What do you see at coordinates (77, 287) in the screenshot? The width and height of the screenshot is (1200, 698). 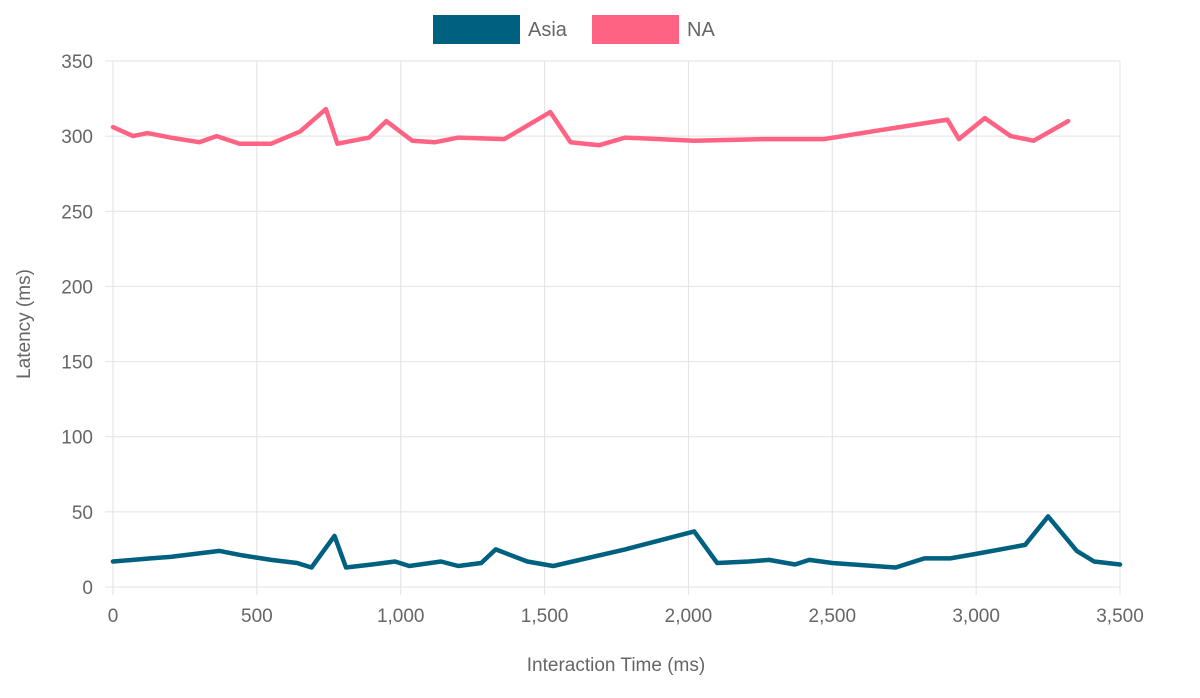 I see `y-tick-label: 200` at bounding box center [77, 287].